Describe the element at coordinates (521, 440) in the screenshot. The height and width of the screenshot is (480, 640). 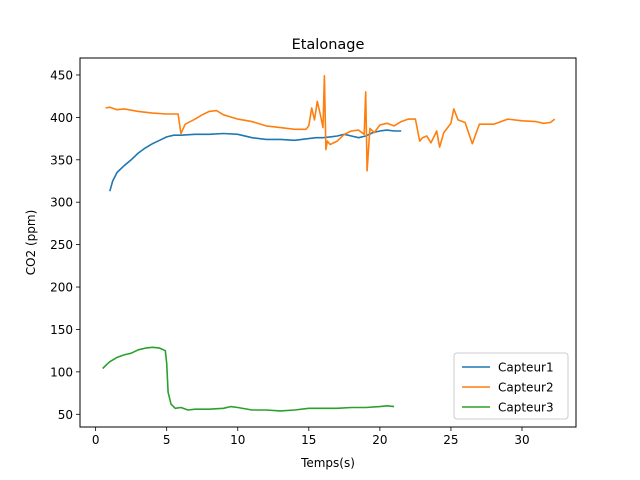
I see `x-tick-label: 30` at that location.